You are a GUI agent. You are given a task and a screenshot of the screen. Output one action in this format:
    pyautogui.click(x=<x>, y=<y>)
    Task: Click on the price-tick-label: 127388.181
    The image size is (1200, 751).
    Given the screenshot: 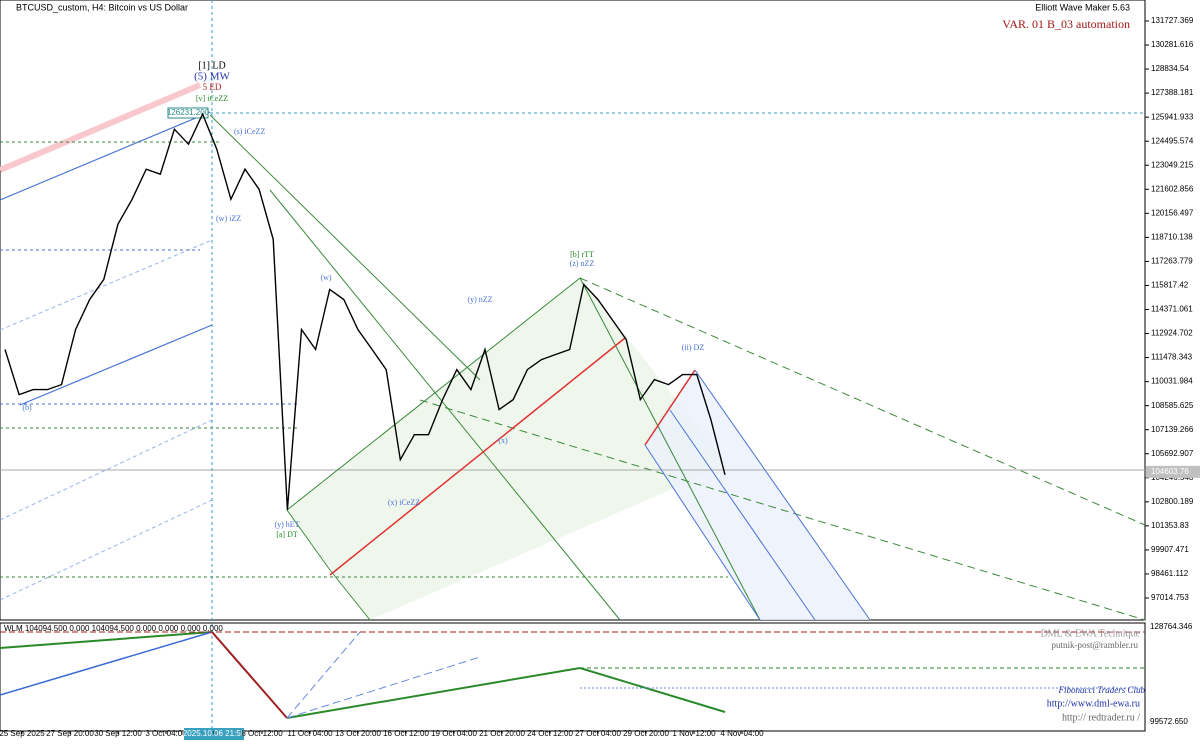 What is the action you would take?
    pyautogui.click(x=1172, y=92)
    